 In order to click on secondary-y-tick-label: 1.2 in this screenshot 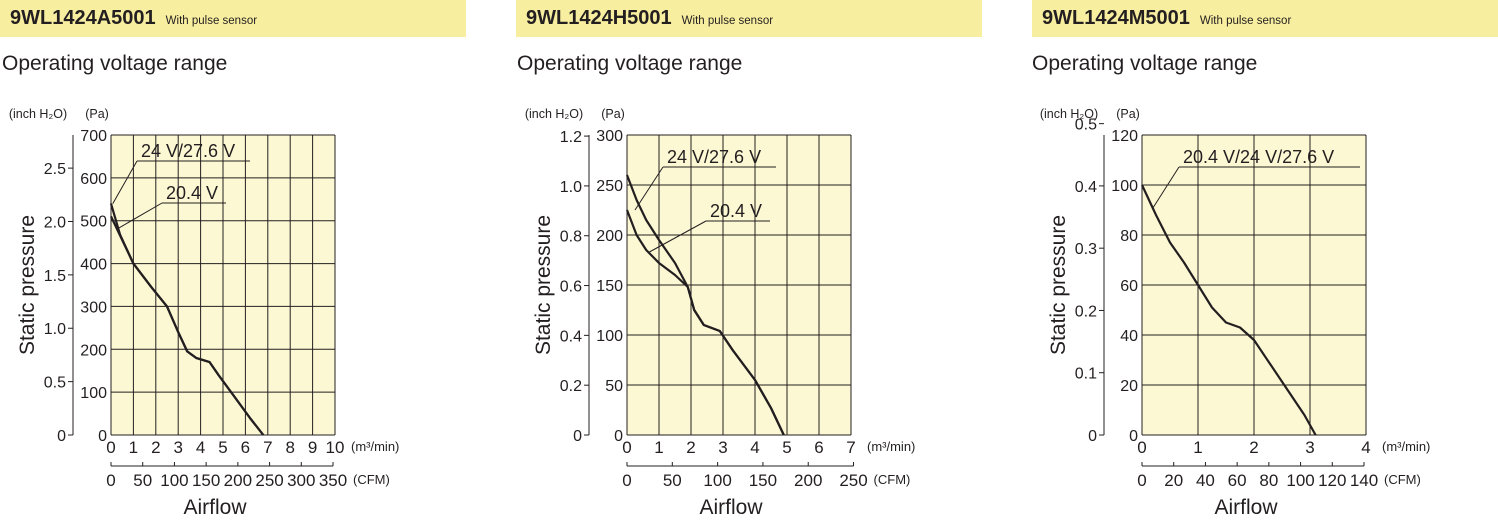, I will do `click(571, 137)`.